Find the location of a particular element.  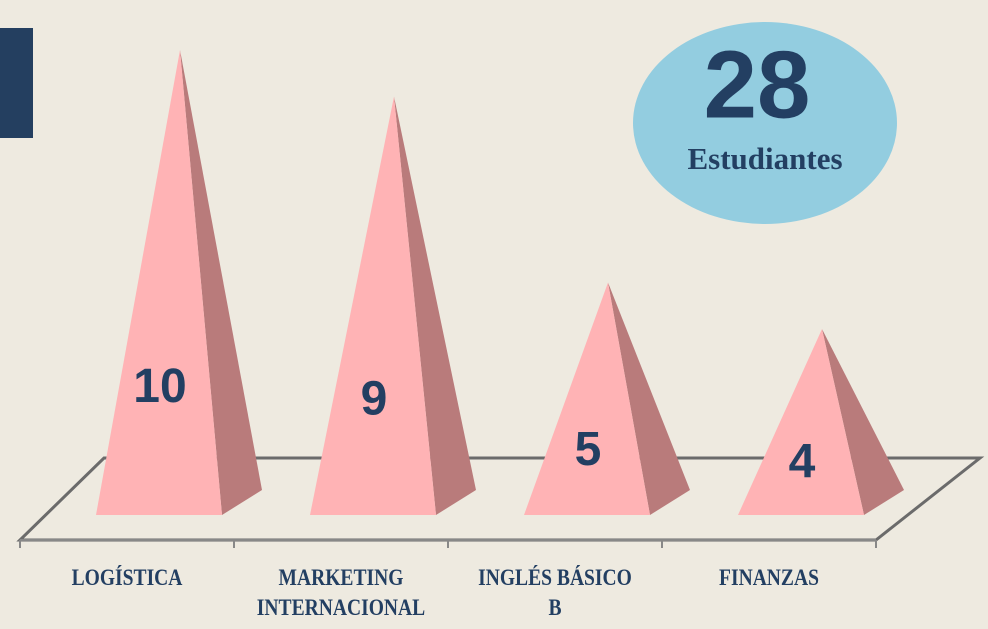

x-tick-label: FINANZAS is located at coordinates (769, 577).